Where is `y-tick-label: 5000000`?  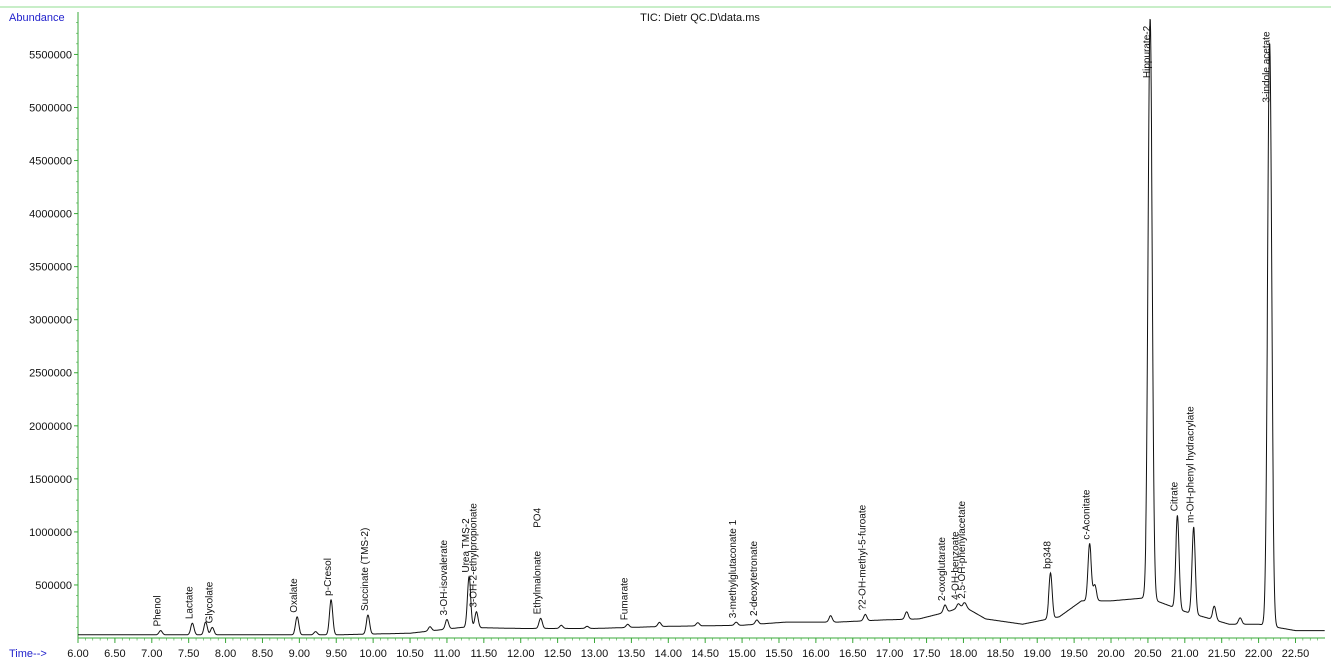 y-tick-label: 5000000 is located at coordinates (50, 108).